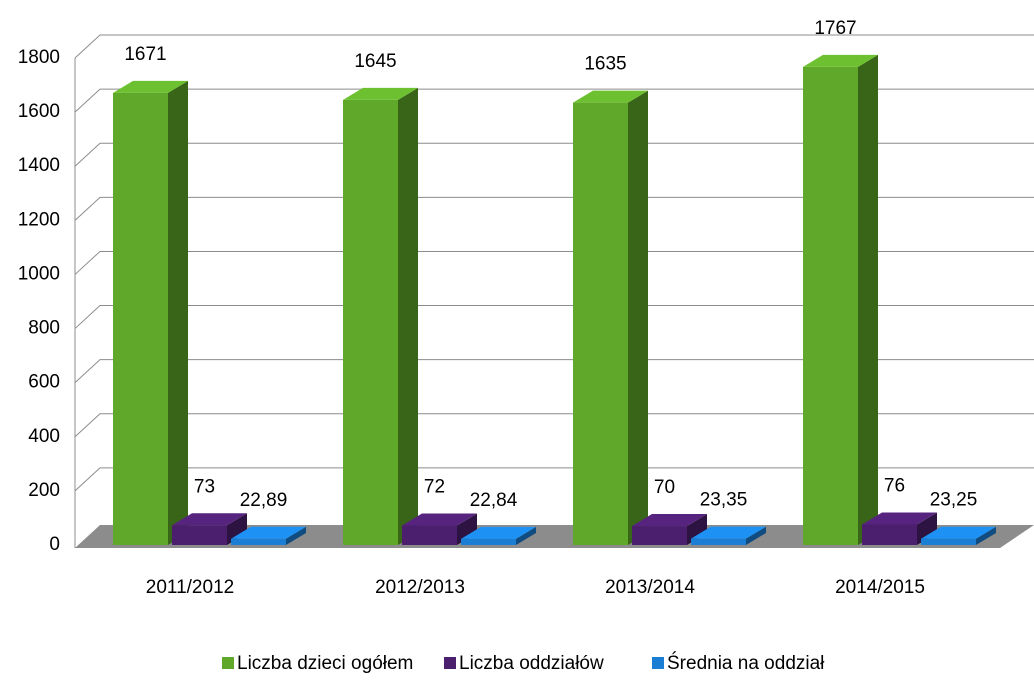 The width and height of the screenshot is (1034, 688). Describe the element at coordinates (554, 536) in the screenshot. I see `floor` at that location.